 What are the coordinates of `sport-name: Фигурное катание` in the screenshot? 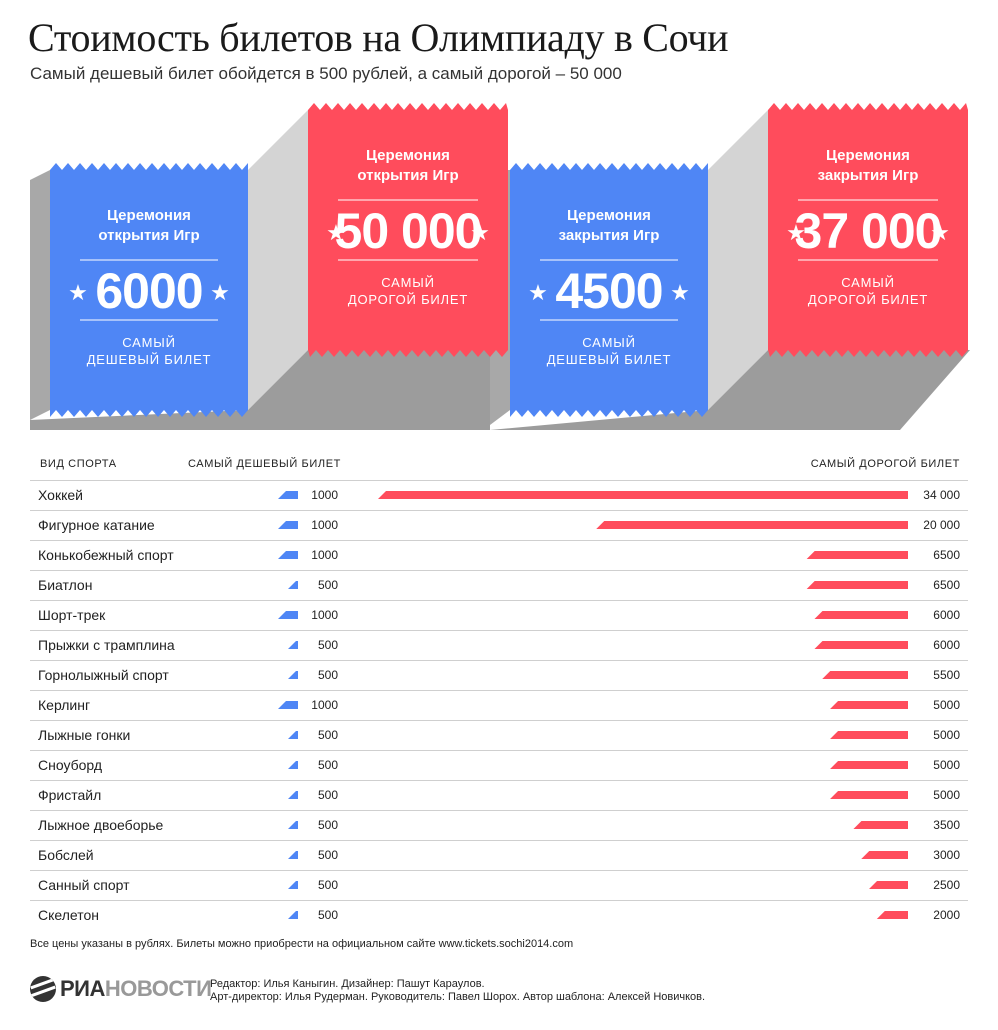 It's located at (96, 525).